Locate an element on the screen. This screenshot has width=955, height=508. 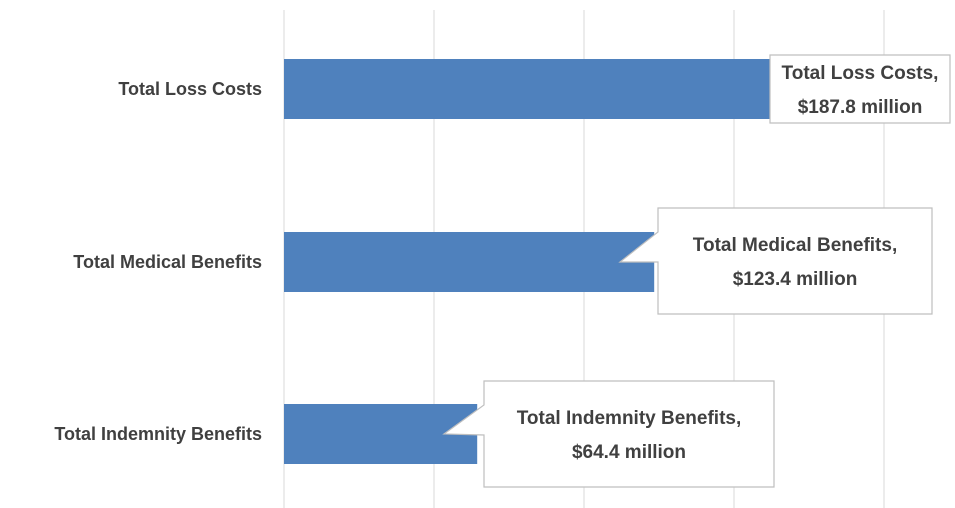
data-label-callout: Total Medical Benefits, $123.4 million is located at coordinates (775, 261).